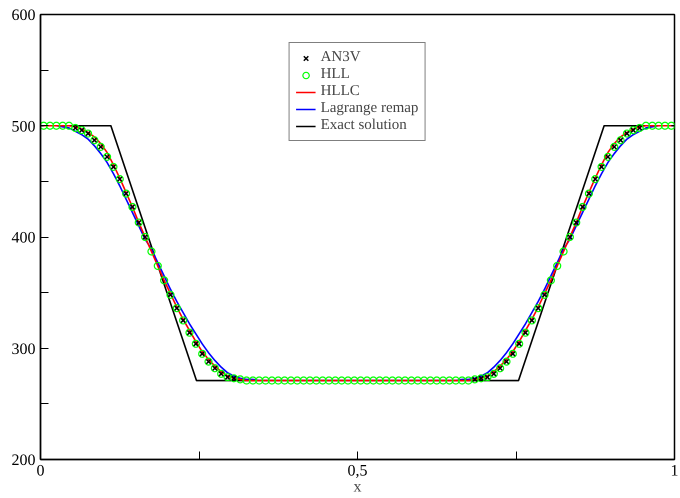 The height and width of the screenshot is (498, 680). Describe the element at coordinates (358, 487) in the screenshot. I see `x-axis-title: x` at that location.